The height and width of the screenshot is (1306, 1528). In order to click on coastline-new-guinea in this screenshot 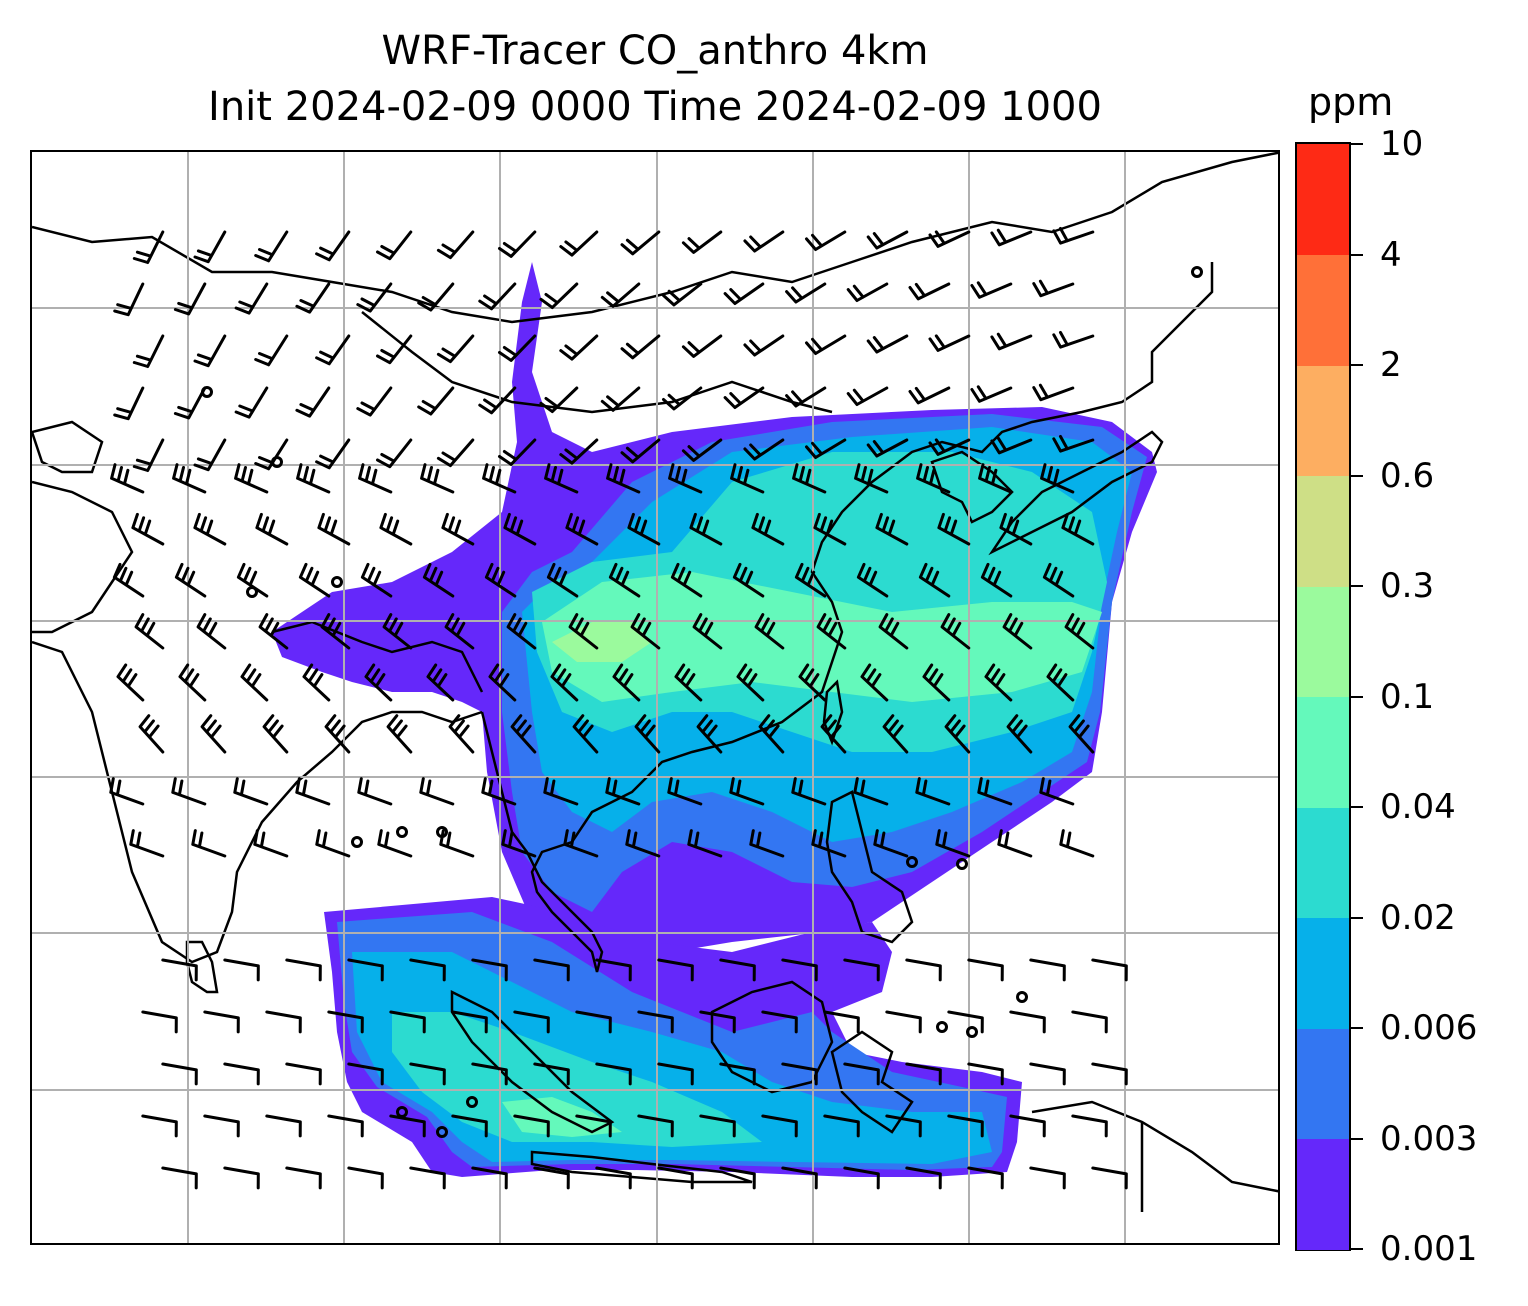, I will do `click(1154, 1156)`.